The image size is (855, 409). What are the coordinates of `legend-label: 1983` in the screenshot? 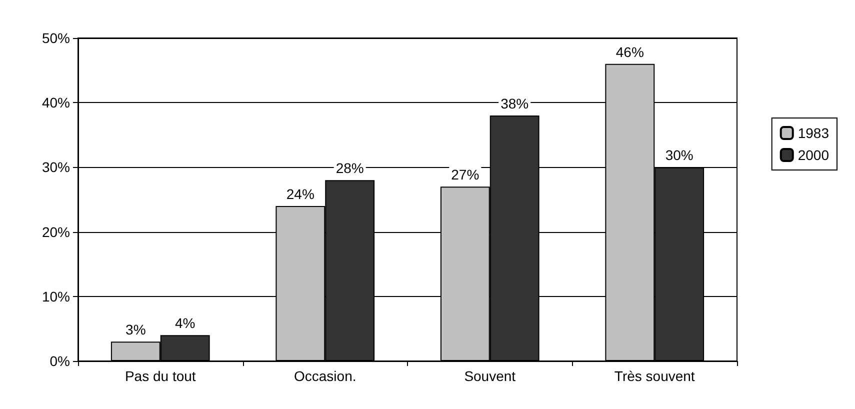 It's located at (814, 133).